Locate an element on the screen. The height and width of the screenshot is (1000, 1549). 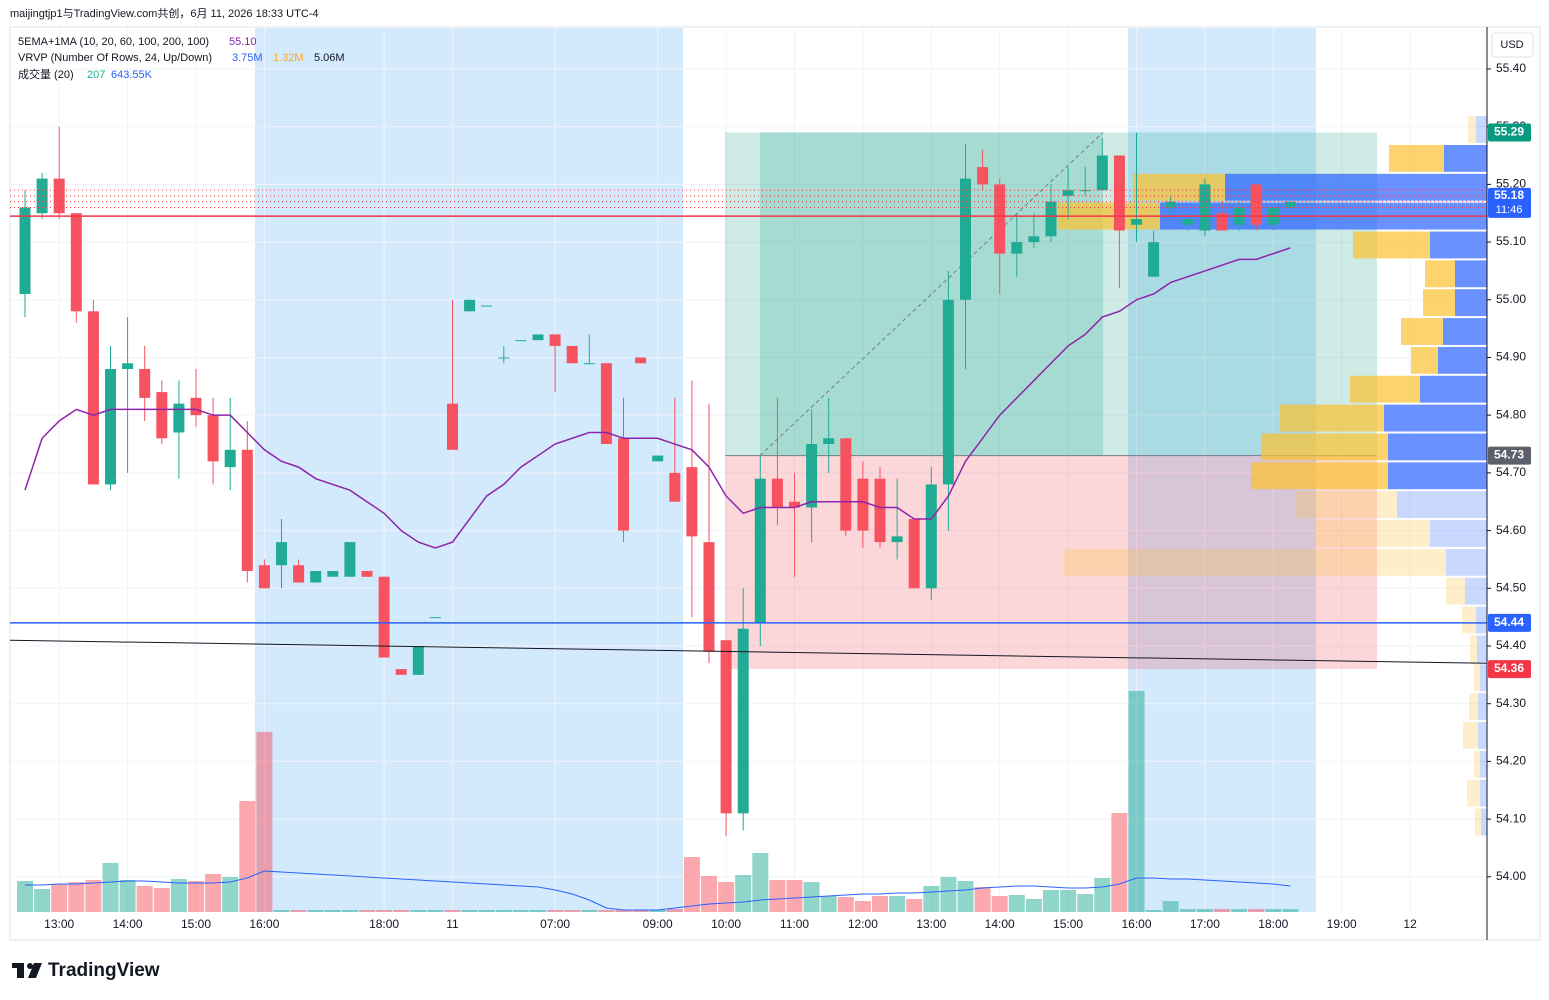
brand-logo: TradingView is located at coordinates (86, 970).